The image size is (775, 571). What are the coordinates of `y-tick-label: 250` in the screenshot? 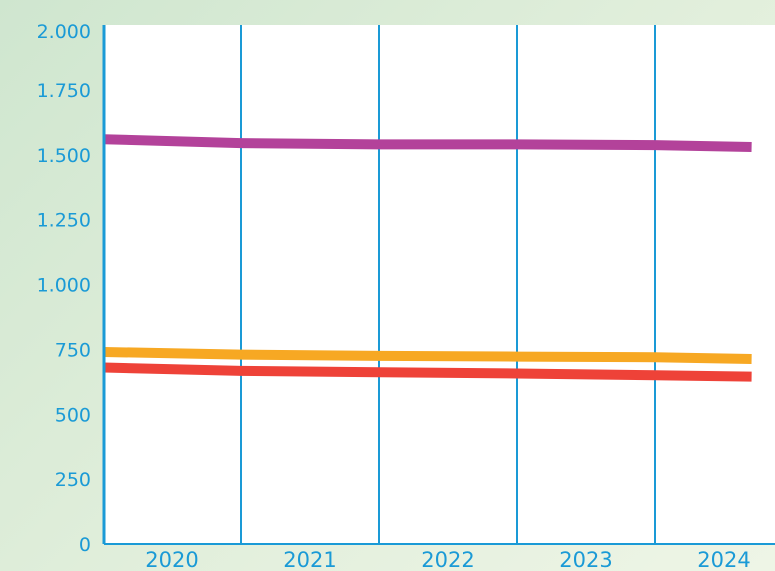 It's located at (73, 480).